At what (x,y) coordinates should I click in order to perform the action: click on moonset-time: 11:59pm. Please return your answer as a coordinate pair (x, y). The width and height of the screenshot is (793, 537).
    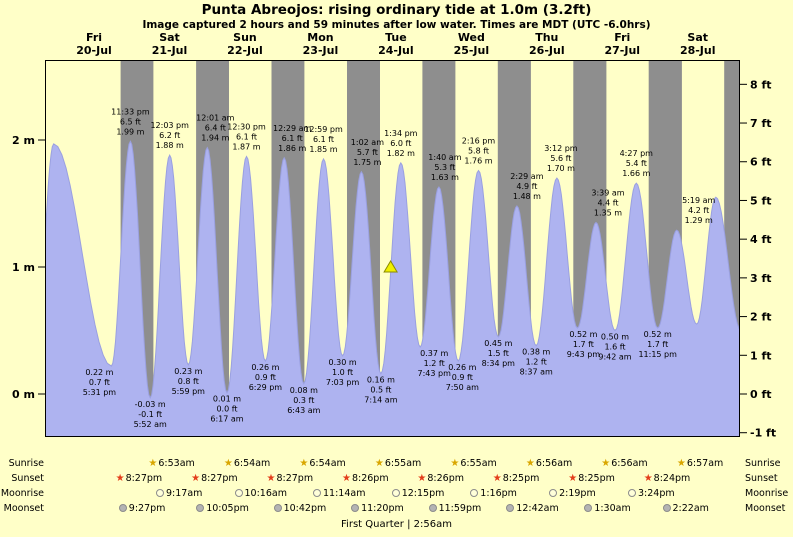
    Looking at the image, I should click on (460, 508).